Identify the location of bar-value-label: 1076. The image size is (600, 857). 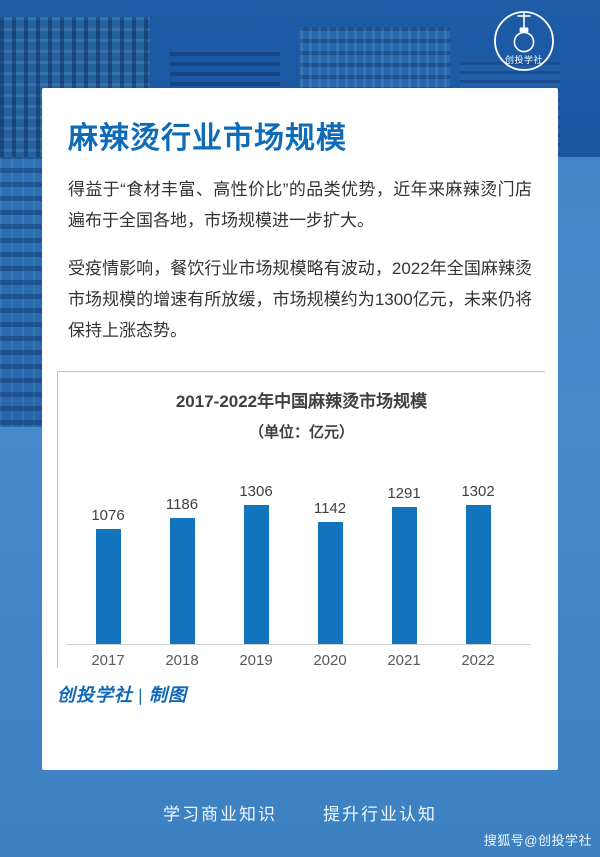
(108, 515).